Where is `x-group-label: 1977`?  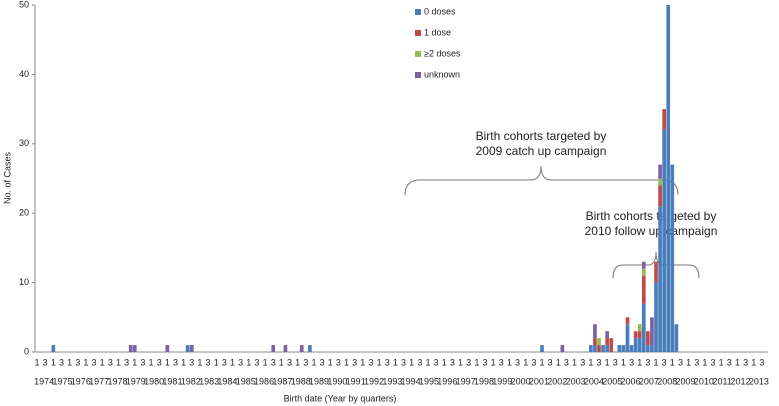
x-group-label: 1977 is located at coordinates (99, 381).